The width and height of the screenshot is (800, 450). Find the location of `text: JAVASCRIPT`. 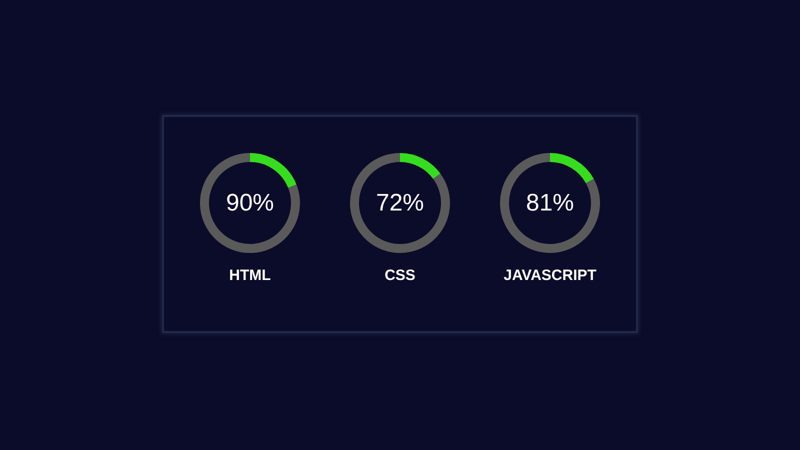

text: JAVASCRIPT is located at coordinates (550, 275).